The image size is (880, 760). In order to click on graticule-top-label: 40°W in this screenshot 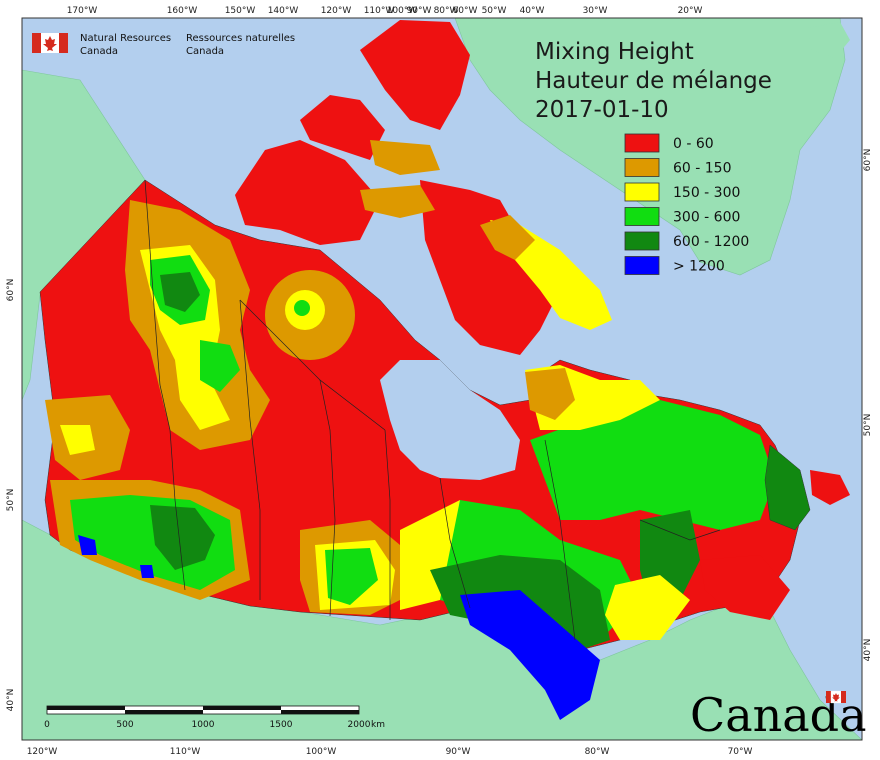, I will do `click(532, 11)`.